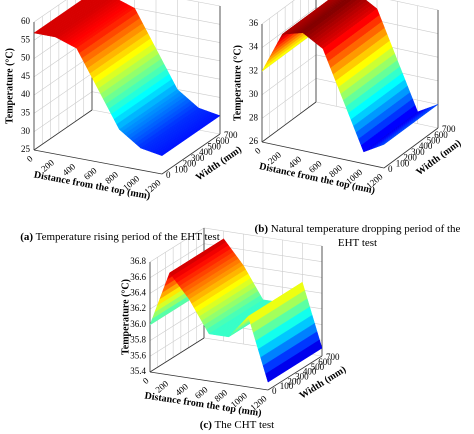  I want to click on z-tick-label: 36.4, so click(138, 292).